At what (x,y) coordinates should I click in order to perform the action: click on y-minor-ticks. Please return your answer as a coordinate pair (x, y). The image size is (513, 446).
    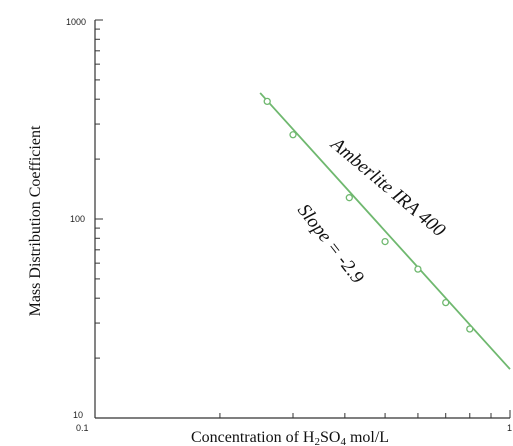
    Looking at the image, I should click on (99, 219).